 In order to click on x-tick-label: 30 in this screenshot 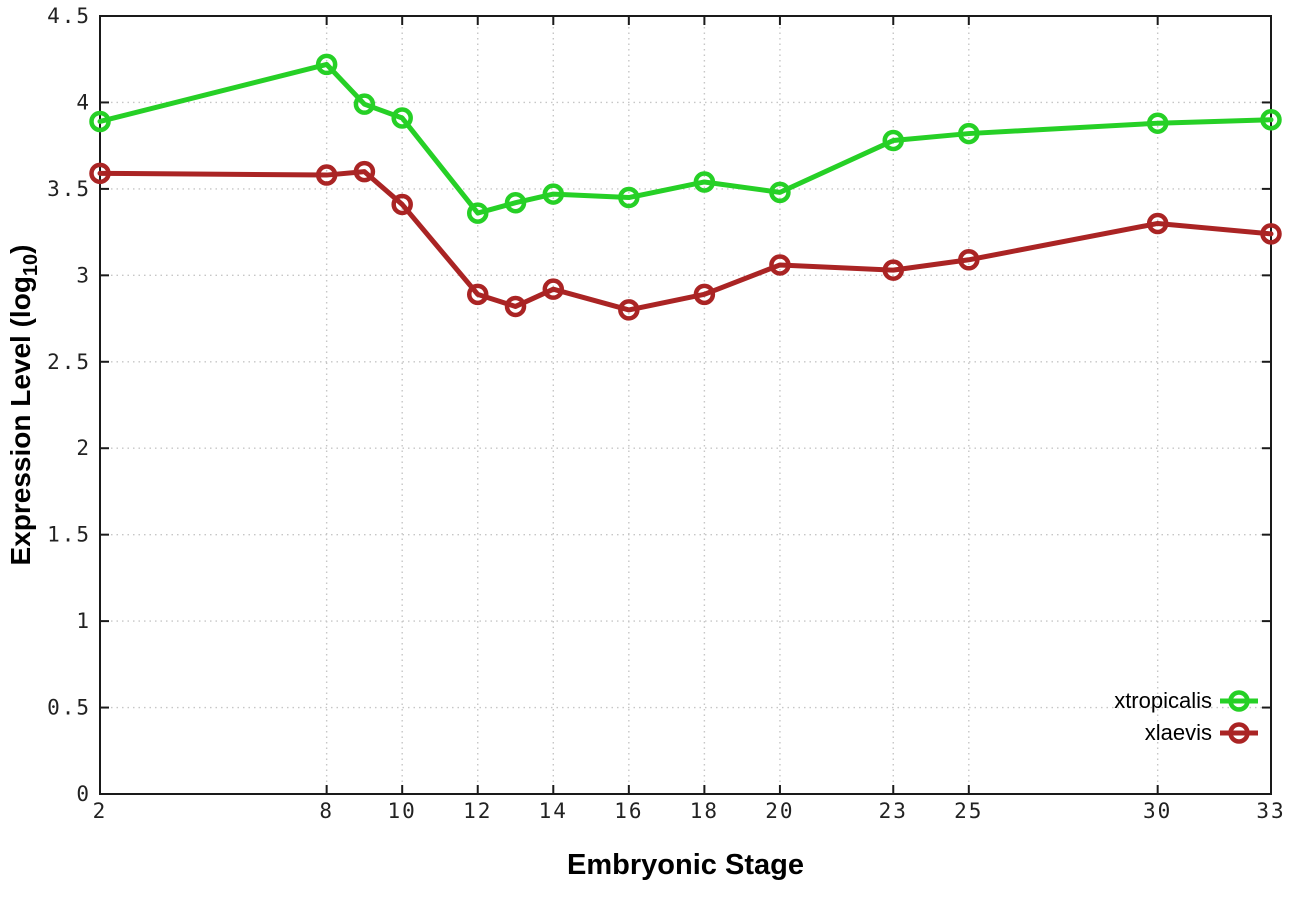, I will do `click(1157, 811)`.